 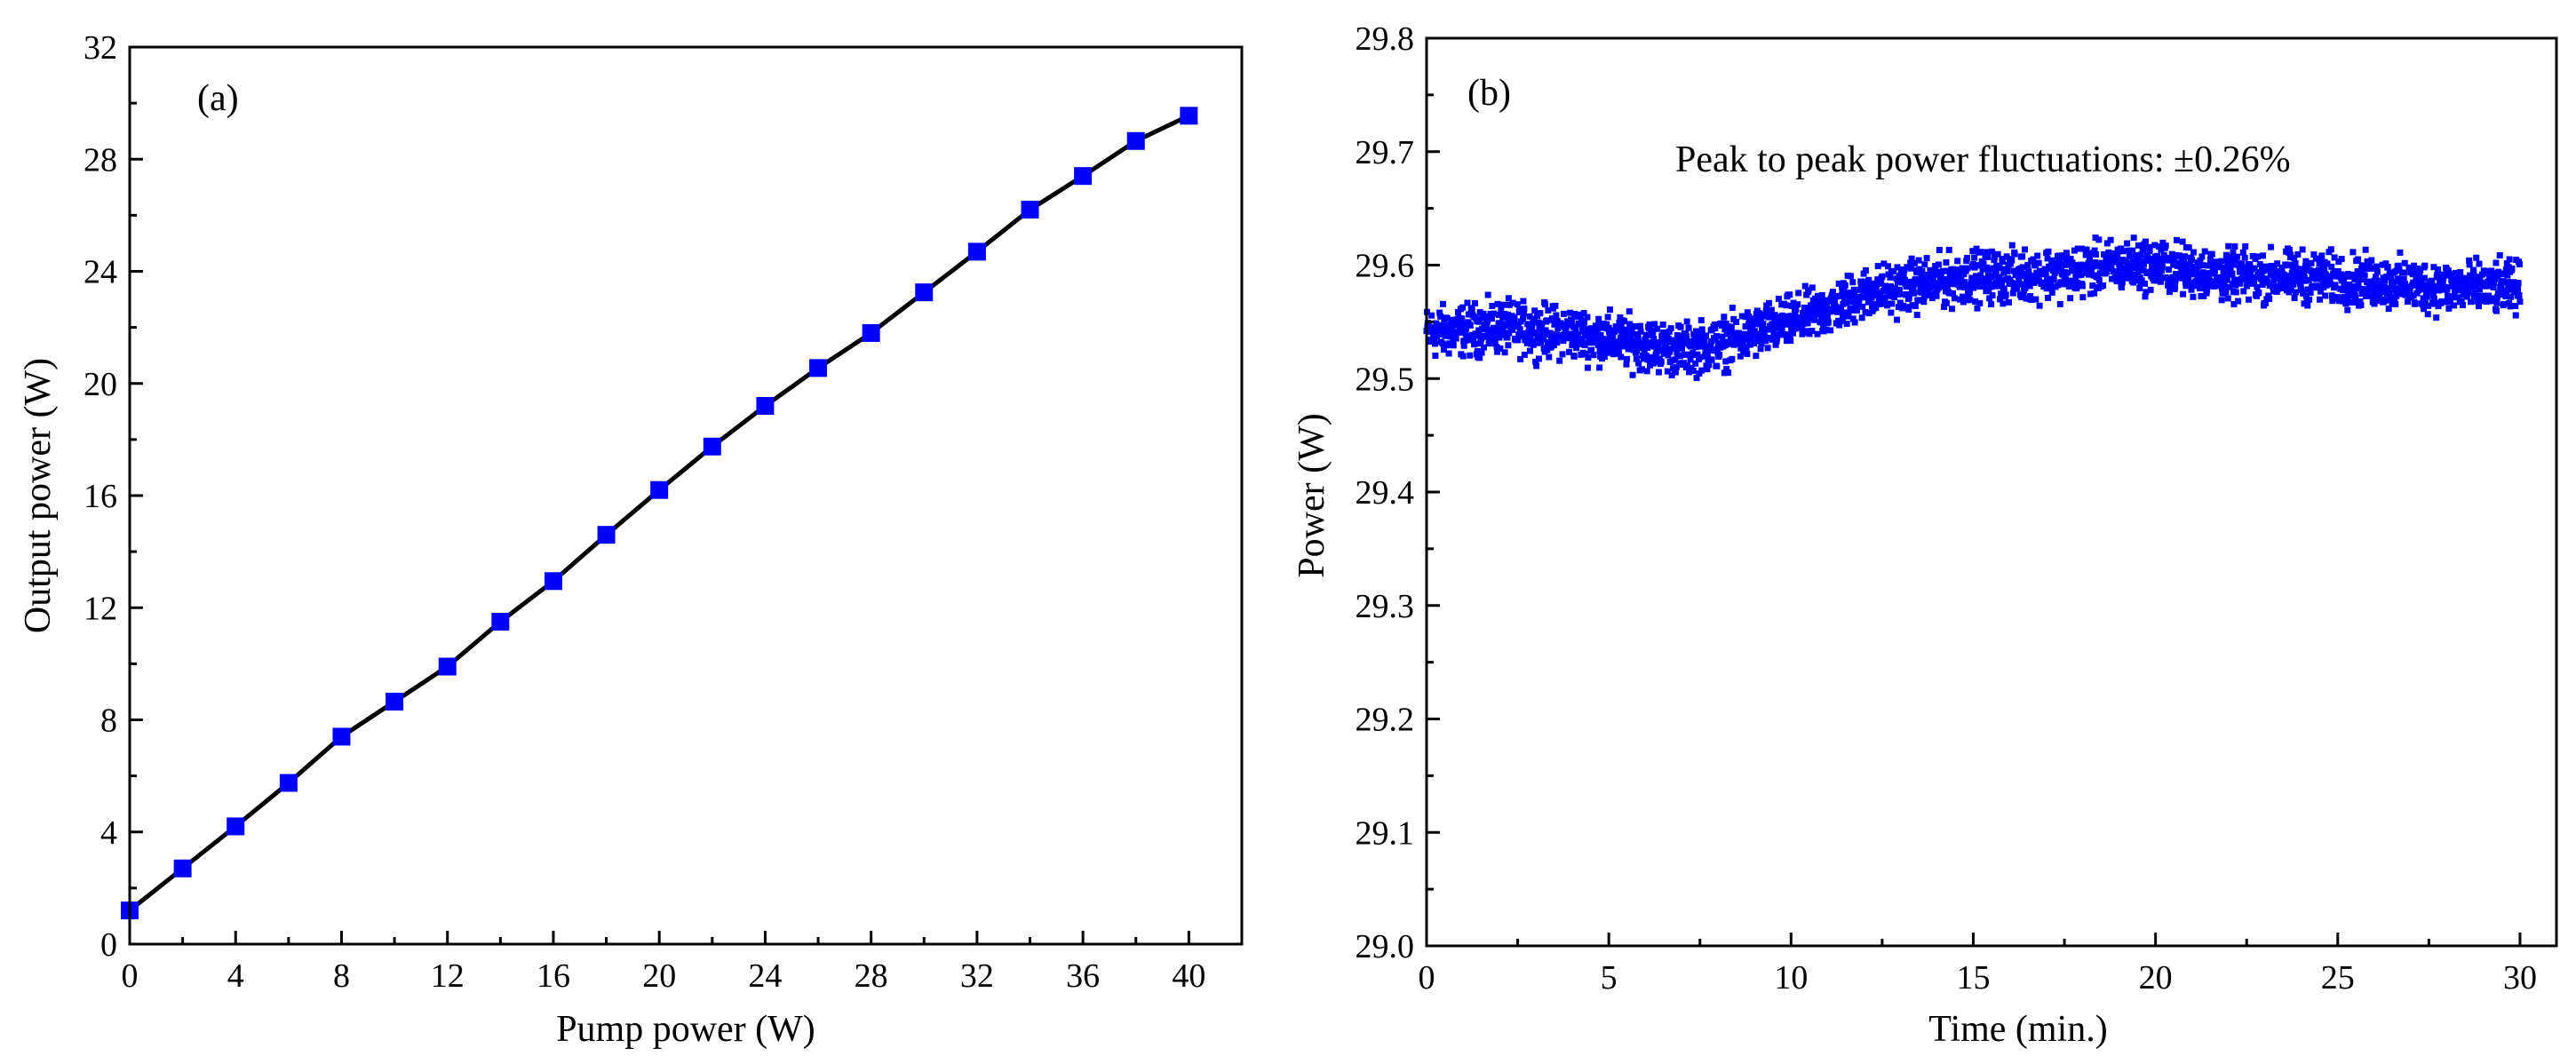 What do you see at coordinates (1385, 720) in the screenshot?
I see `panel-b-y-tick-label: 29.2` at bounding box center [1385, 720].